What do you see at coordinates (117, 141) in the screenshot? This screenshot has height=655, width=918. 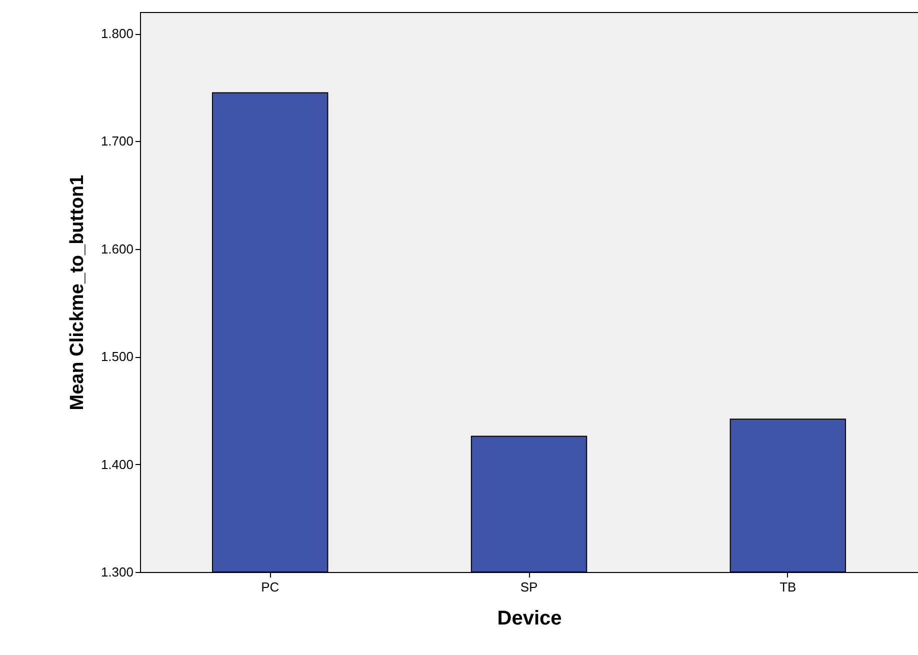 I see `y-tick-label: 1.700` at bounding box center [117, 141].